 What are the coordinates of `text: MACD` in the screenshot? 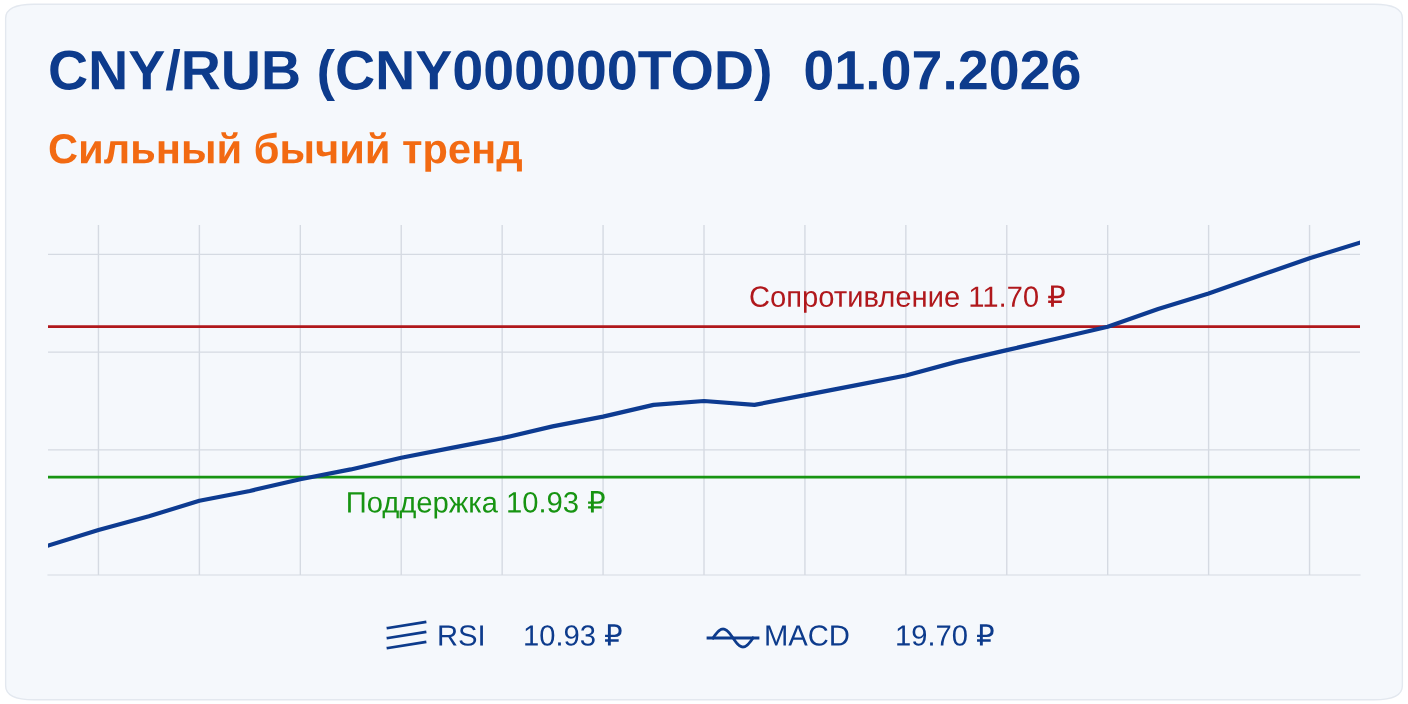 It's located at (807, 635).